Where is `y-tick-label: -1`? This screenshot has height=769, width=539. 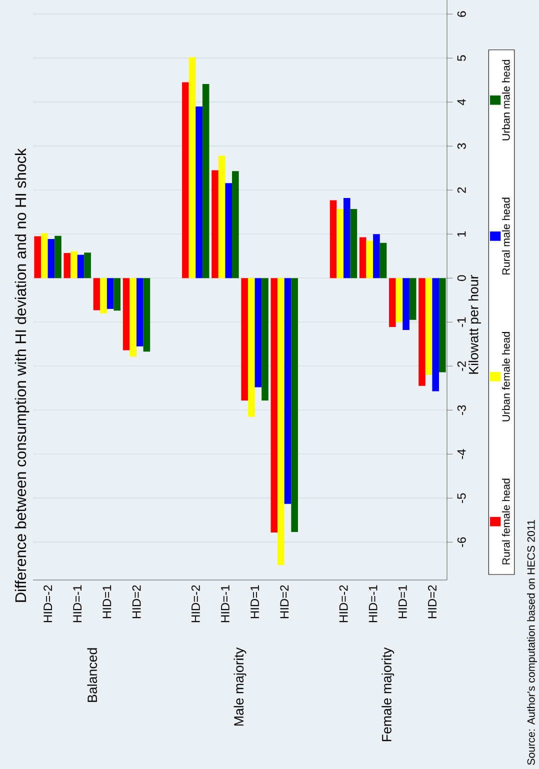 y-tick-label: -1 is located at coordinates (461, 322).